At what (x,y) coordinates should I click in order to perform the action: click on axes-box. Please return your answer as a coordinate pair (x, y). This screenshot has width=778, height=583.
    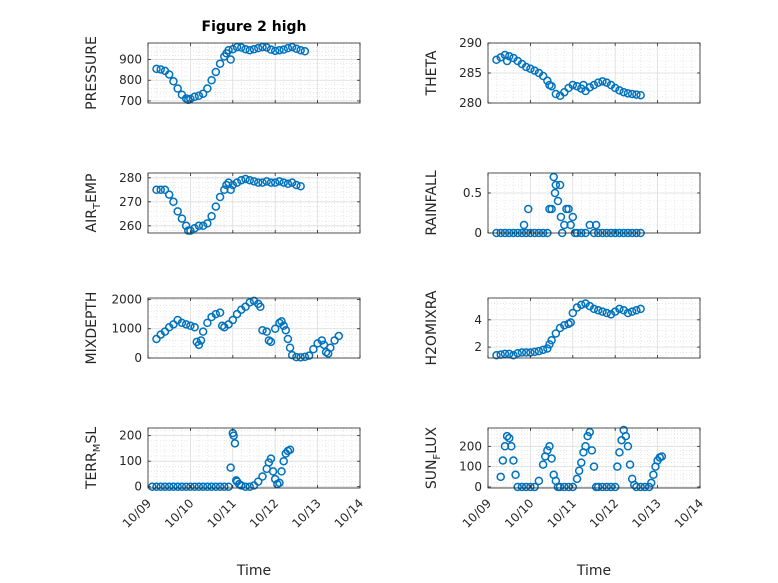
    Looking at the image, I should click on (594, 203).